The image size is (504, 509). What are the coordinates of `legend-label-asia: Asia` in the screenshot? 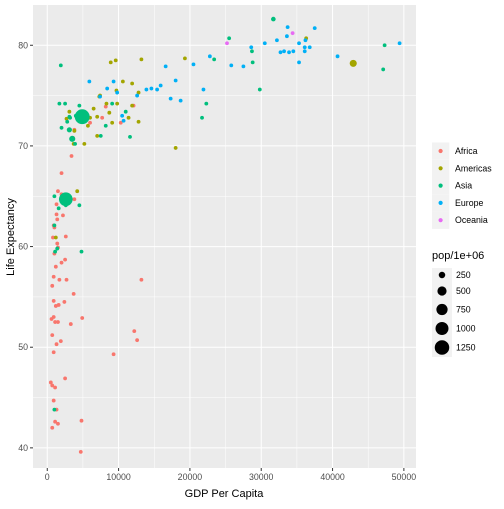 It's located at (463, 186).